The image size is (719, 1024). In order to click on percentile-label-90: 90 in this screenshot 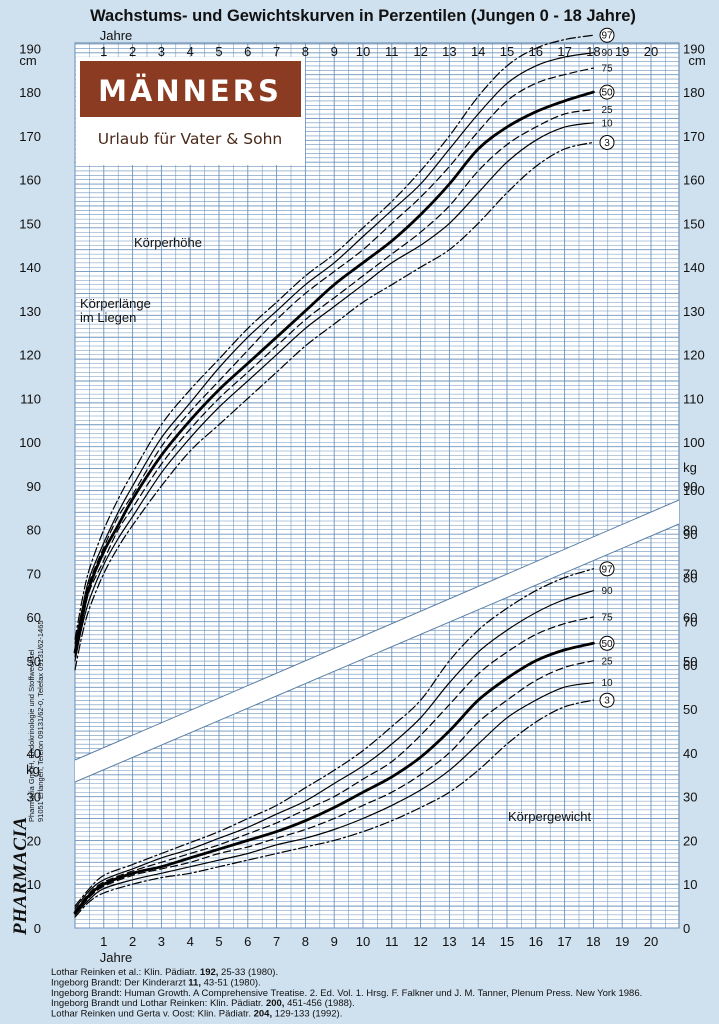, I will do `click(607, 53)`.